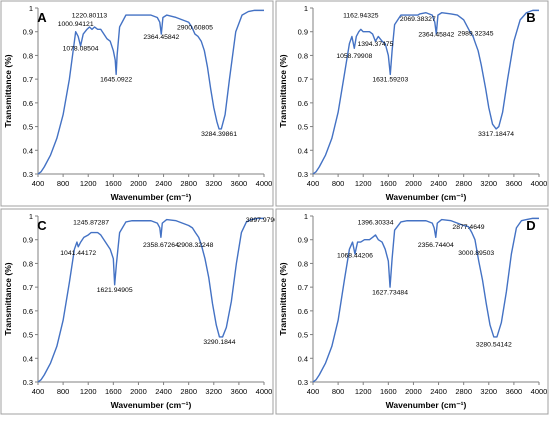 The height and width of the screenshot is (421, 550). What do you see at coordinates (436, 245) in the screenshot?
I see `peak-annotation: 2356.74404` at bounding box center [436, 245].